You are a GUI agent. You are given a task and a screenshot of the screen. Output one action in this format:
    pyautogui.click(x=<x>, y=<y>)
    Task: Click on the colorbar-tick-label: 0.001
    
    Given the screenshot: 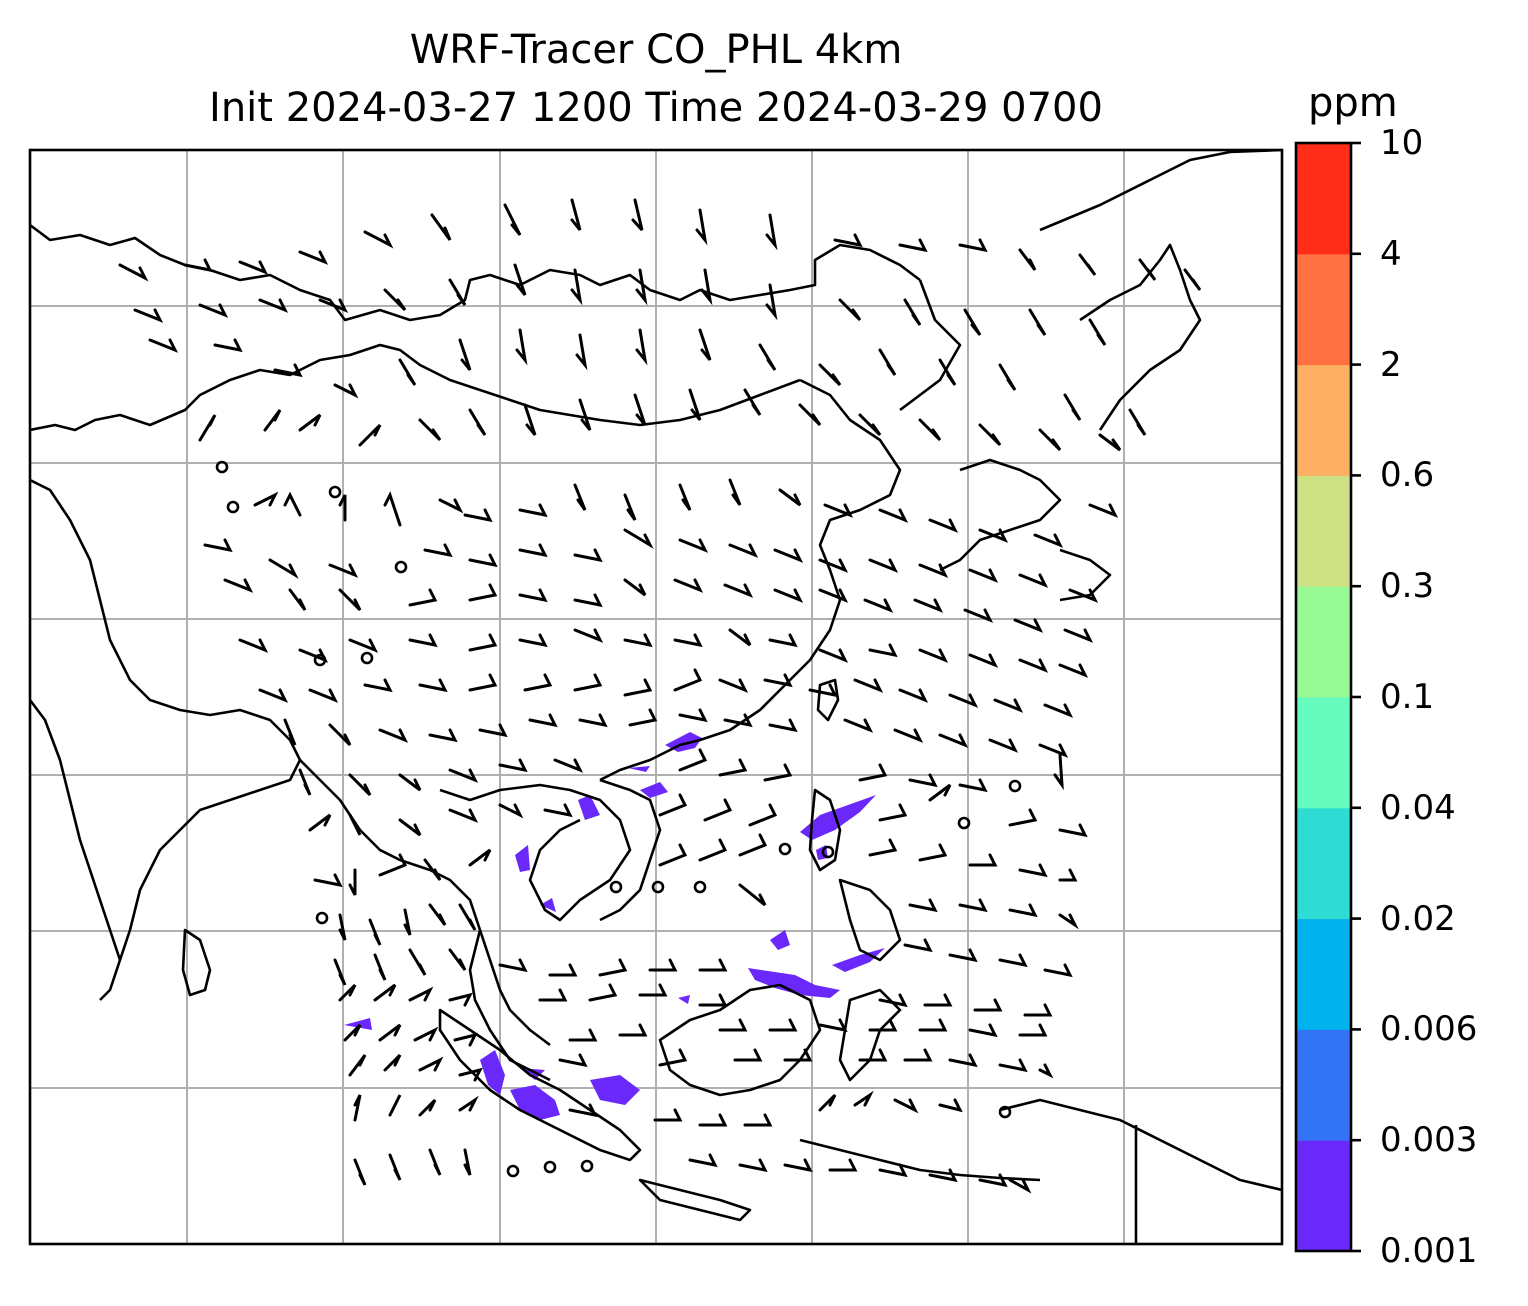 What is the action you would take?
    pyautogui.click(x=1429, y=1251)
    